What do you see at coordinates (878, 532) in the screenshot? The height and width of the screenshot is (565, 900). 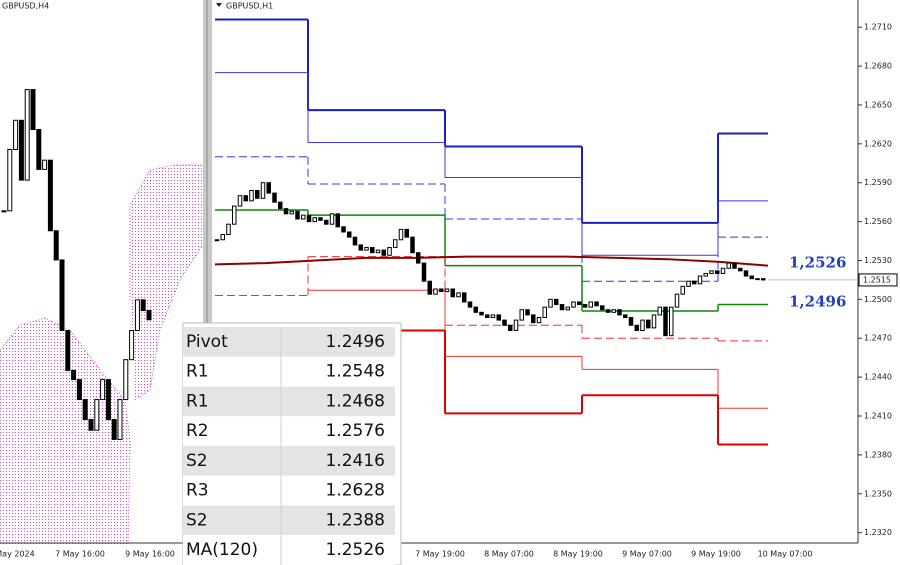 I see `y-tick-label: 1.2320` at bounding box center [878, 532].